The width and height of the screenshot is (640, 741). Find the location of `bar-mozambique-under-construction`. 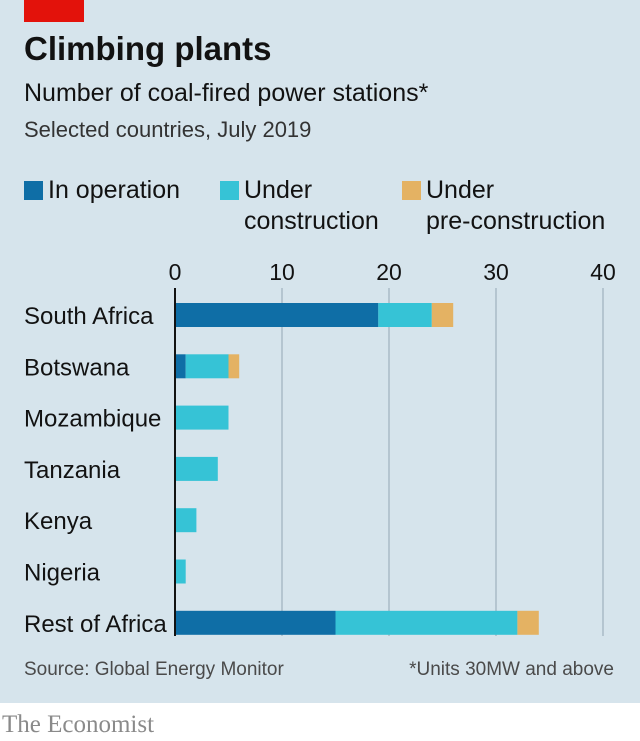

bar-mozambique-under-construction is located at coordinates (202, 417).